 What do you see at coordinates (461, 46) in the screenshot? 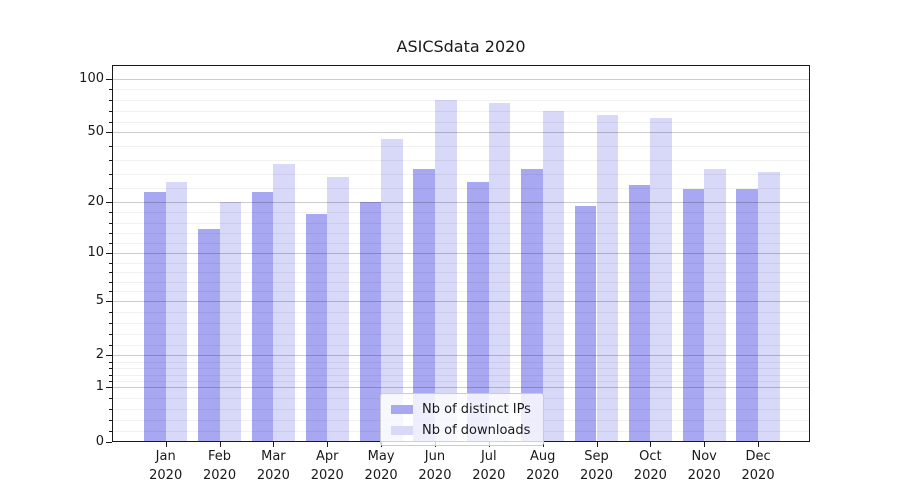
I see `chart-title: ASICSdata 2020` at bounding box center [461, 46].